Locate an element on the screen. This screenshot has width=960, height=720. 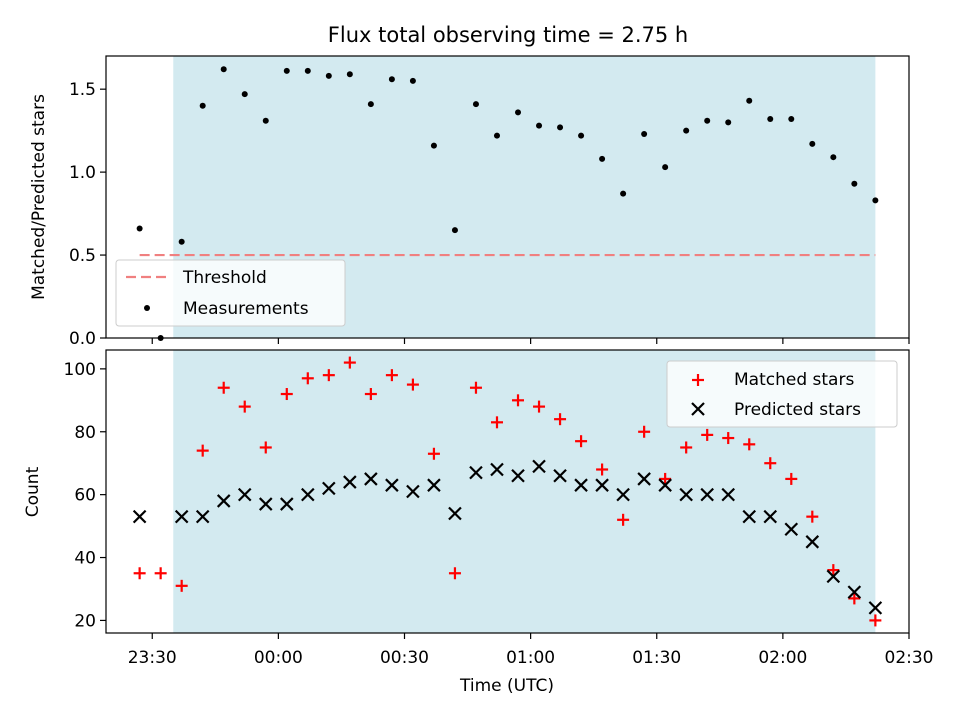
x-tick-label: 02:00 is located at coordinates (782, 658).